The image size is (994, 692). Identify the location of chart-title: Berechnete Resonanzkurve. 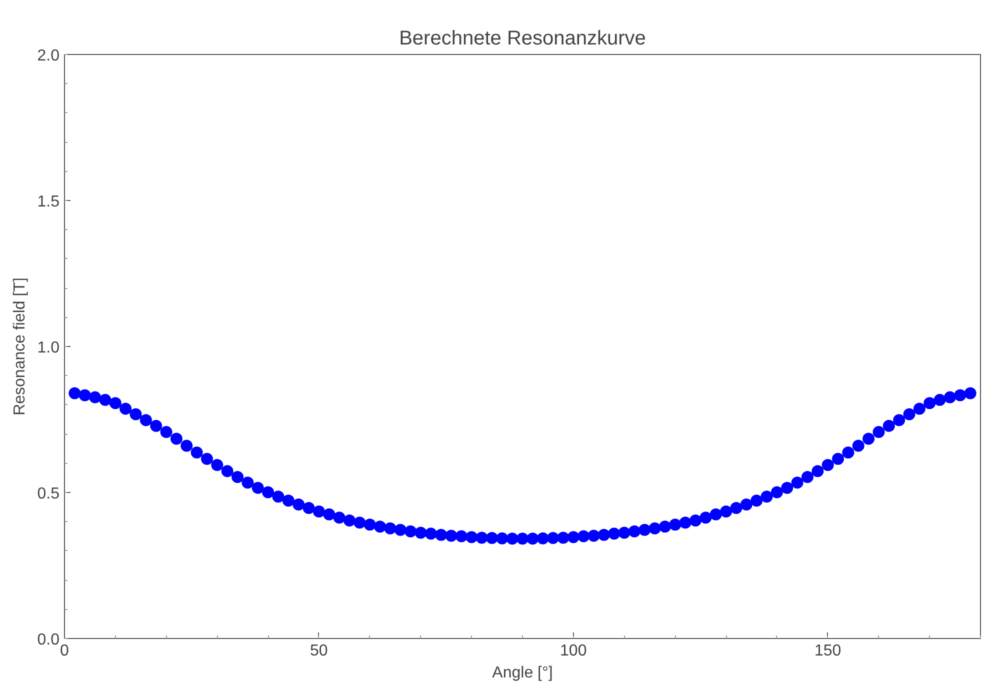
(522, 39).